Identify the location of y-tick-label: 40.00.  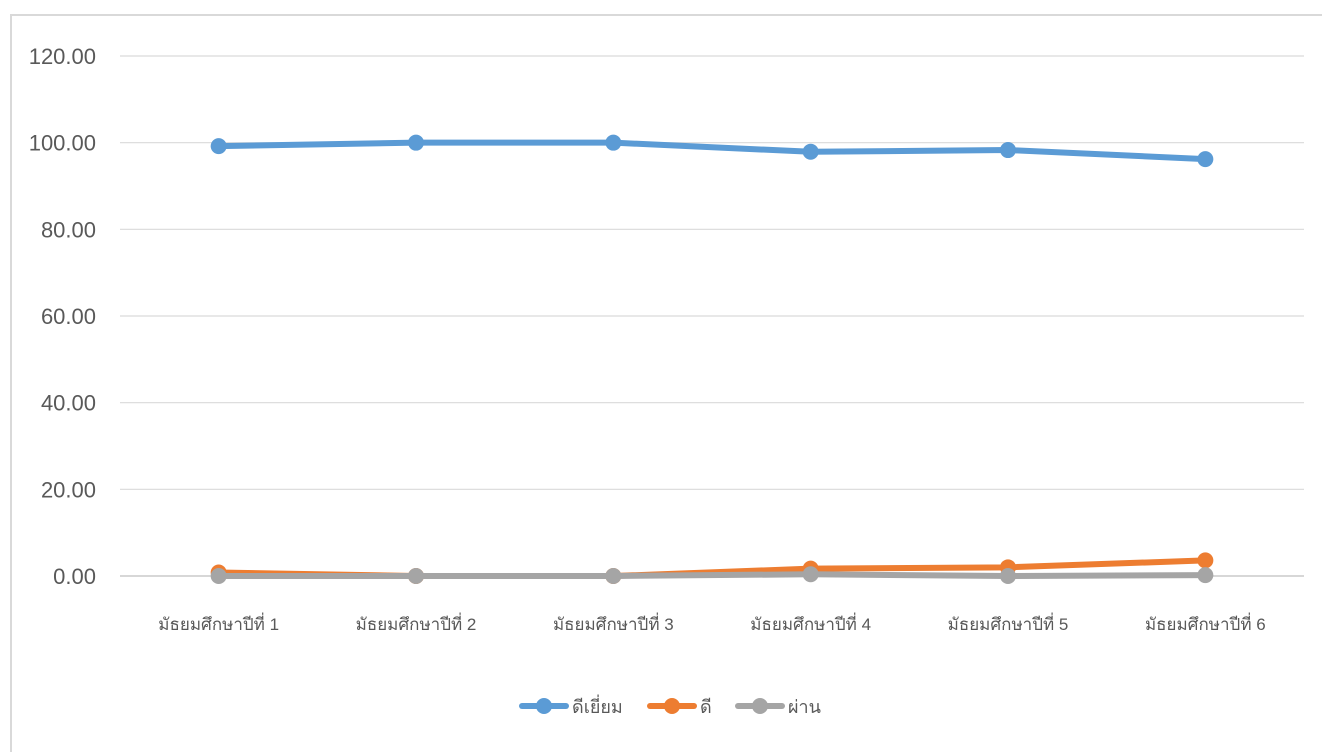
(68, 403).